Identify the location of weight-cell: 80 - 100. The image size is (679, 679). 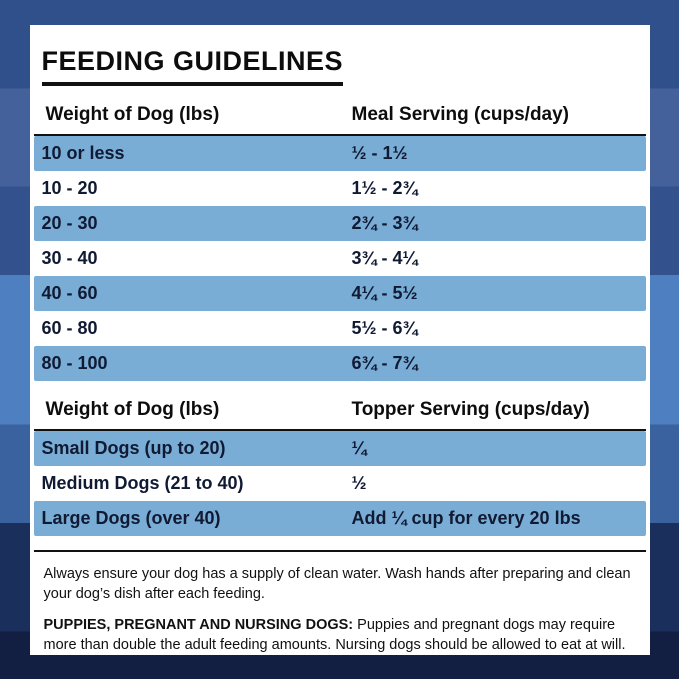
(74, 363).